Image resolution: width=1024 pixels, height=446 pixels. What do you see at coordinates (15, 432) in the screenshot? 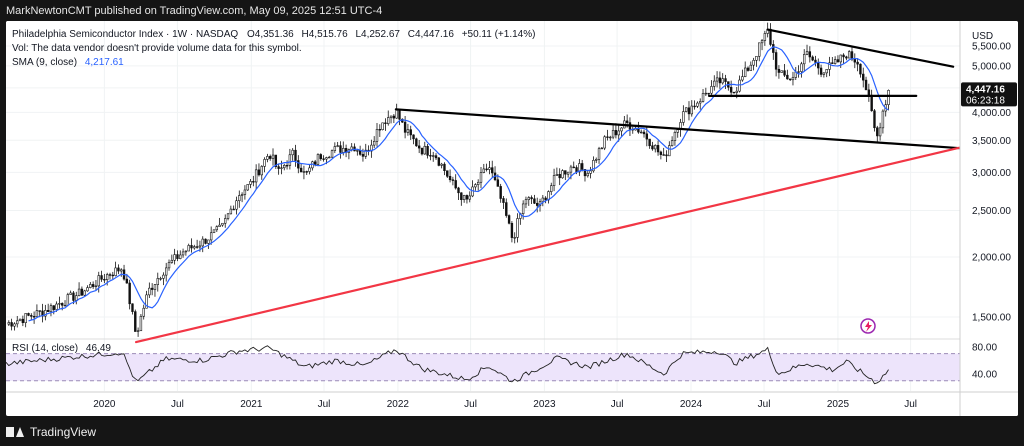
I see `tradingview-logo-icon` at bounding box center [15, 432].